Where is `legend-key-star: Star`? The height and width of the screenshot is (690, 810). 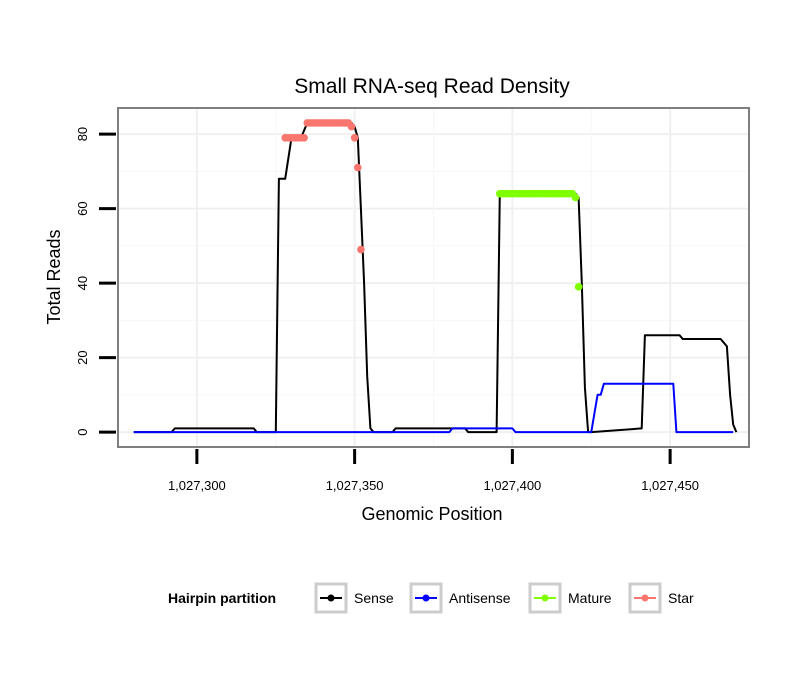
legend-key-star: Star is located at coordinates (661, 598).